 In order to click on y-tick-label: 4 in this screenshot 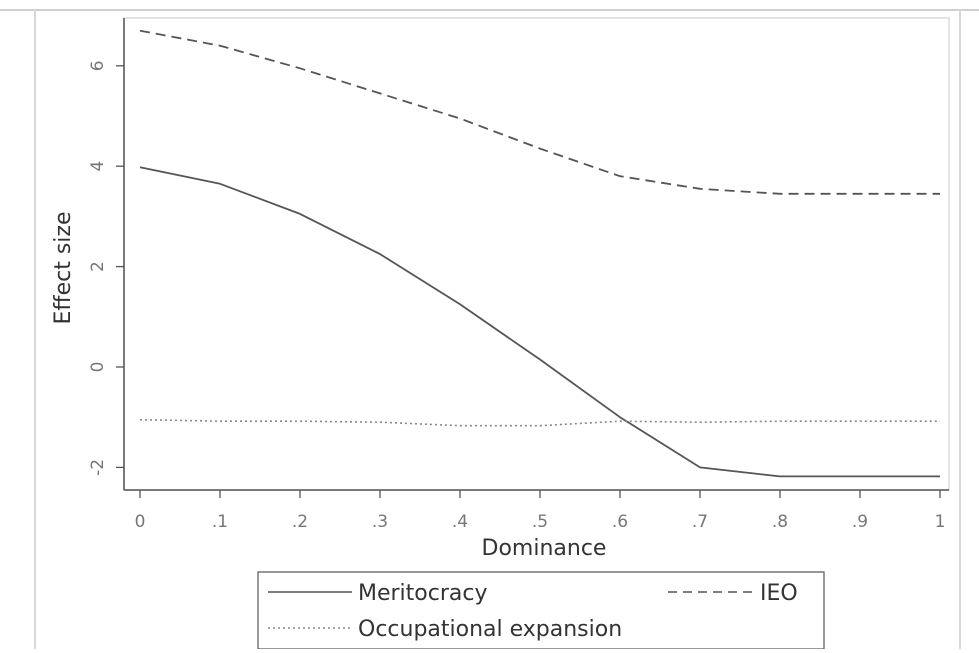, I will do `click(98, 166)`.